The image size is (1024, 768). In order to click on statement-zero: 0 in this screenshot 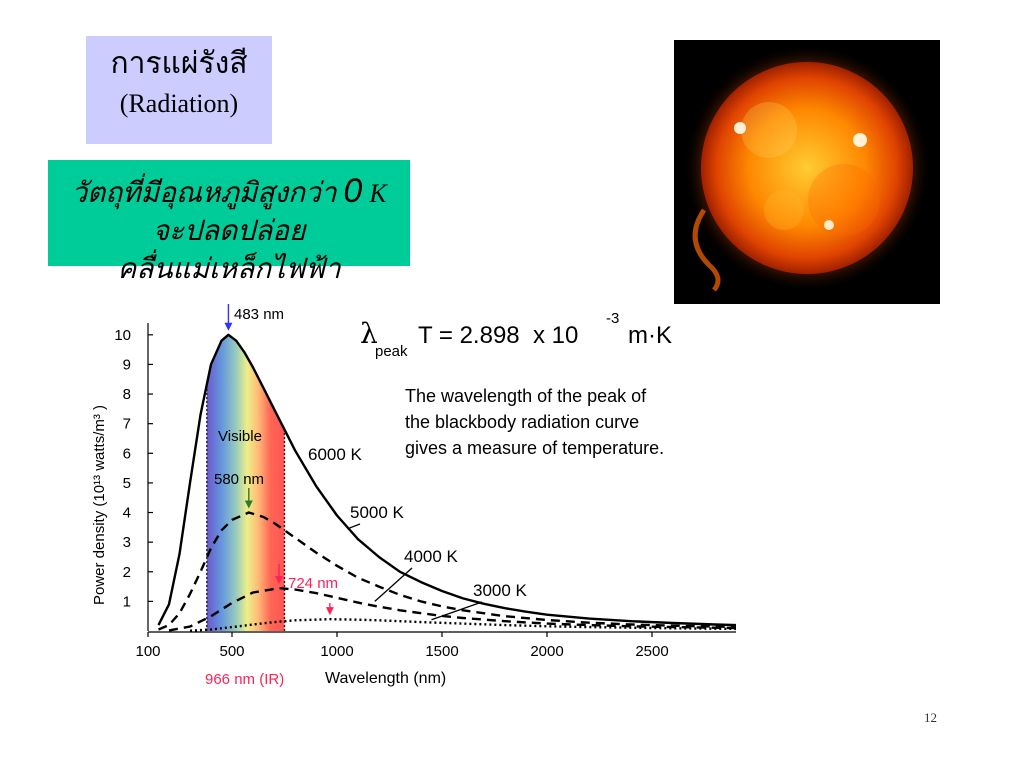, I will do `click(353, 191)`.